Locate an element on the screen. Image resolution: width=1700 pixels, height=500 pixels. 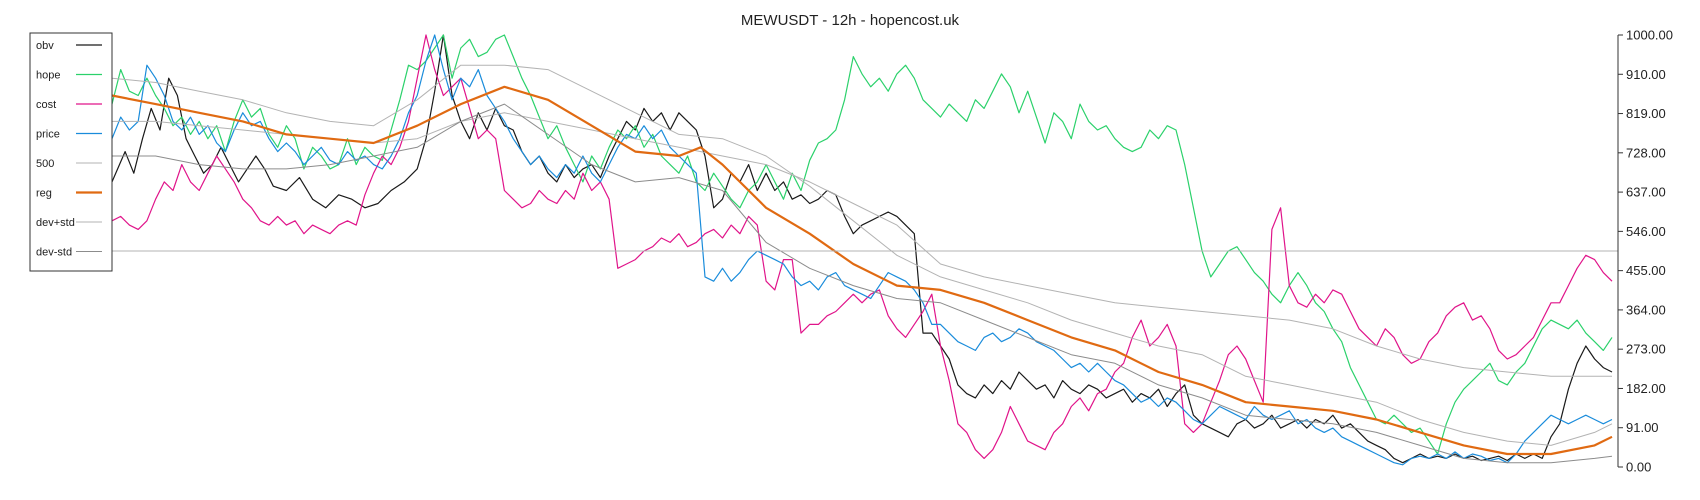
legend: obv hope cost price 500 reg dev+std dev-std is located at coordinates (71, 152).